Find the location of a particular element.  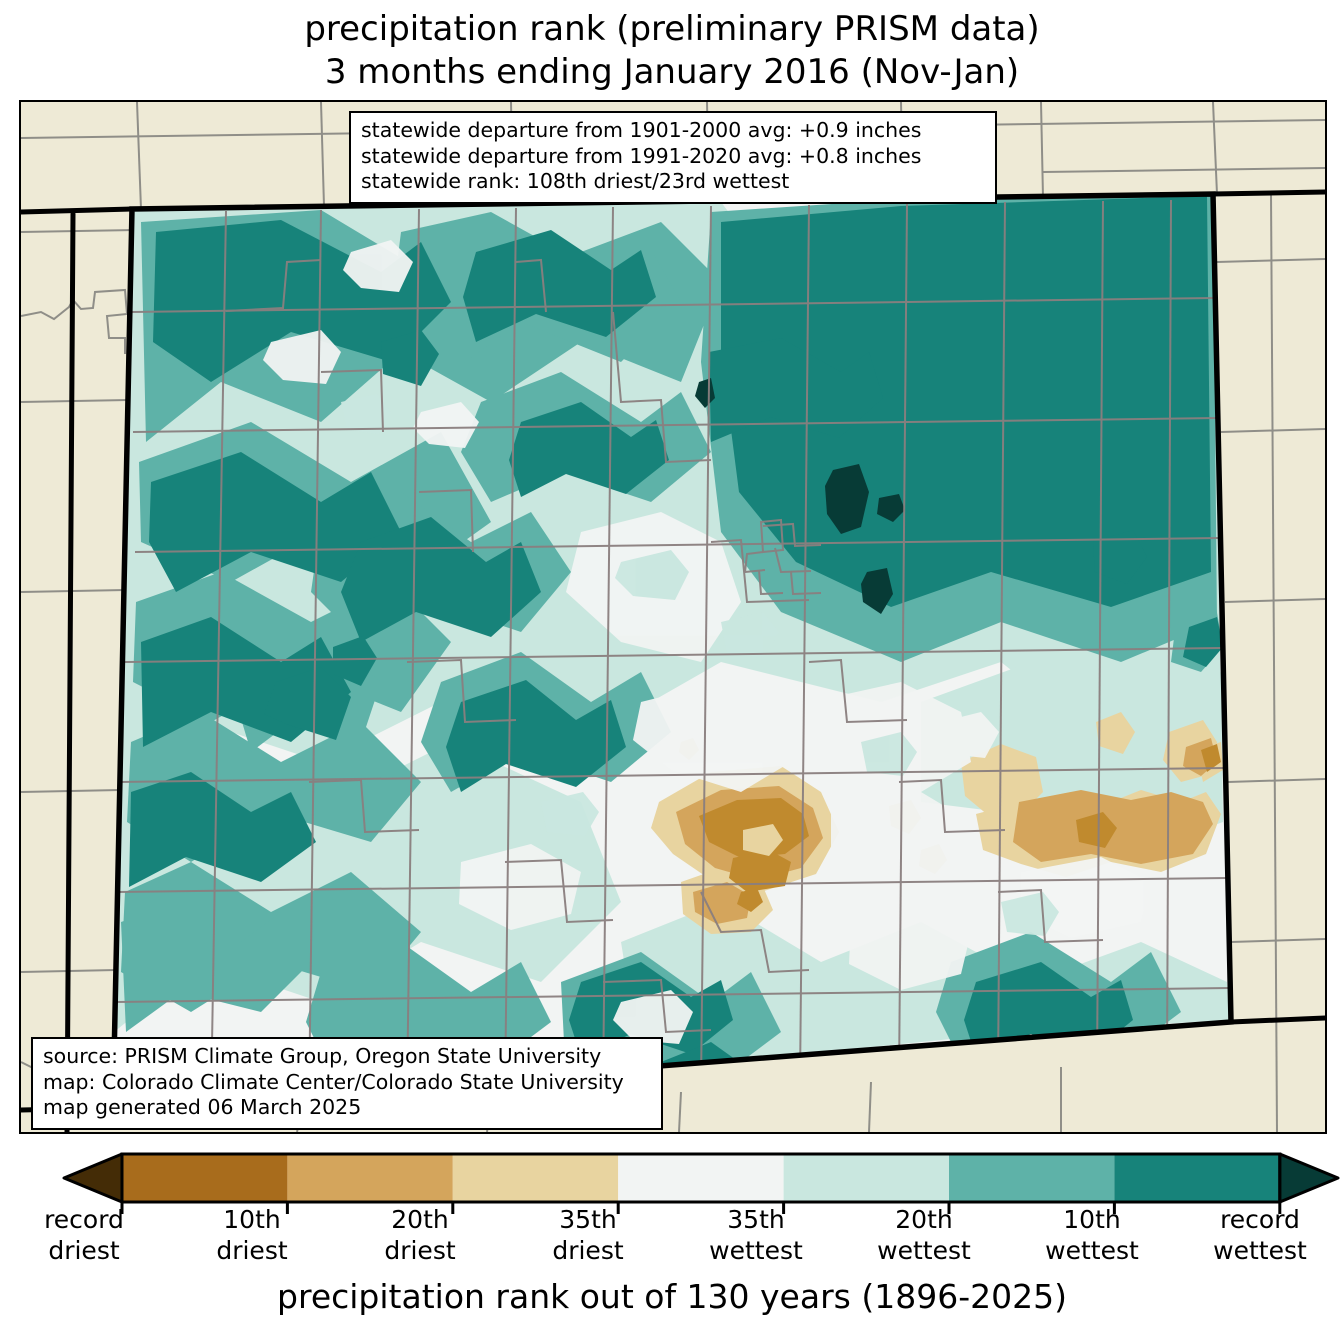

colorbar-label-20th-driest: 20th driest is located at coordinates (420, 1236).